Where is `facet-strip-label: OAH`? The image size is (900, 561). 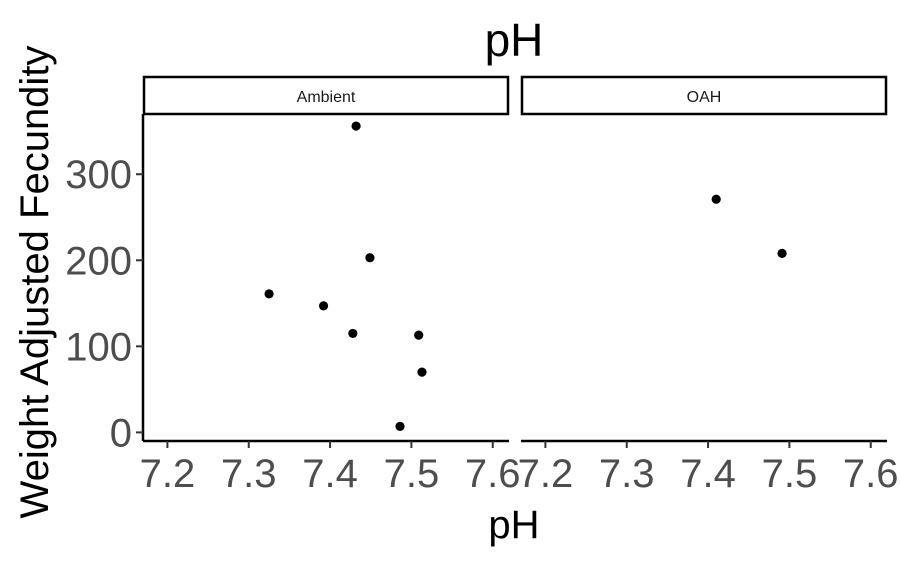 facet-strip-label: OAH is located at coordinates (704, 97).